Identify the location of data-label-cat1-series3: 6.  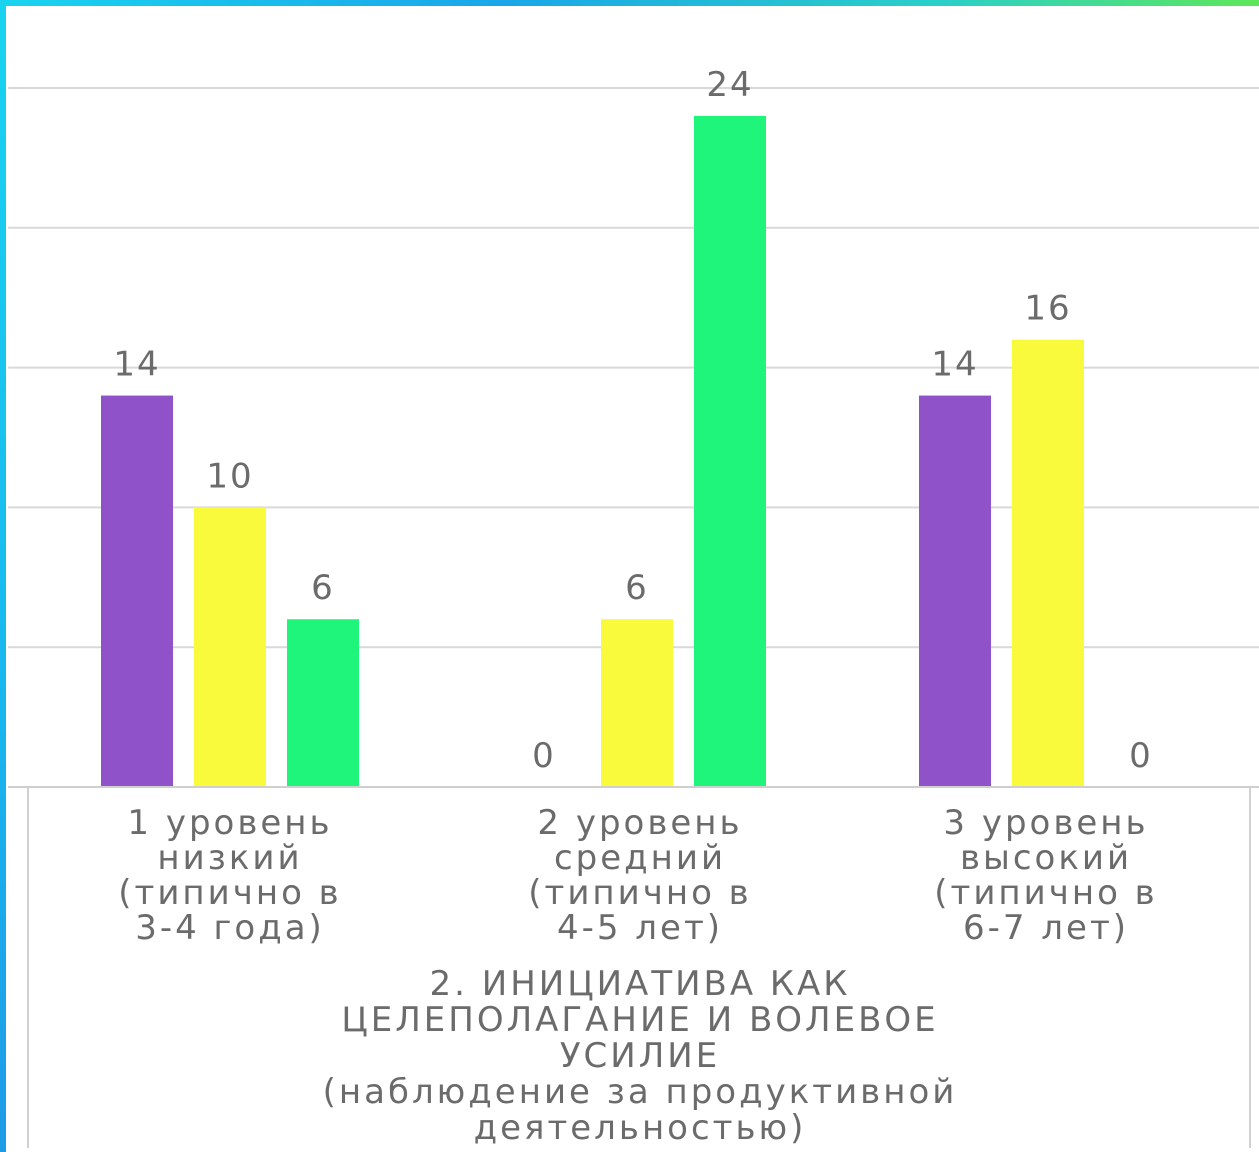
(323, 588).